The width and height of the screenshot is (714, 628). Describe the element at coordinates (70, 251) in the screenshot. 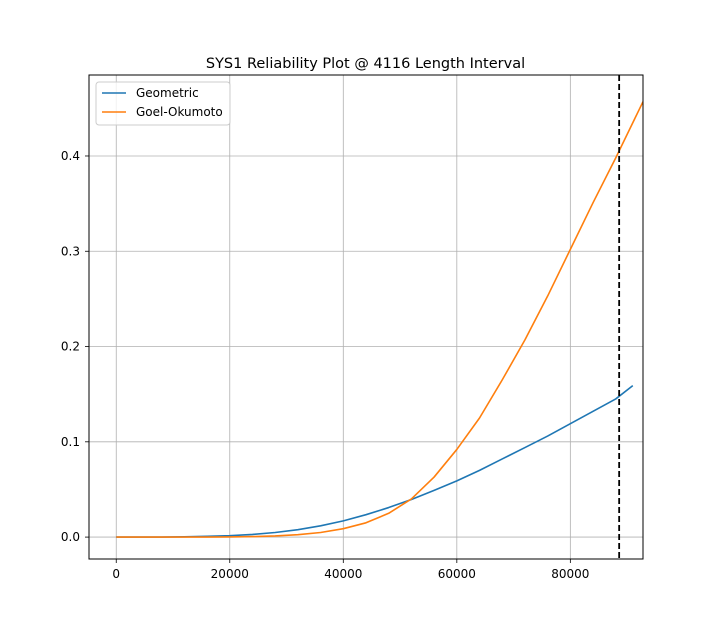

I see `y-tick-label: 0.3` at that location.